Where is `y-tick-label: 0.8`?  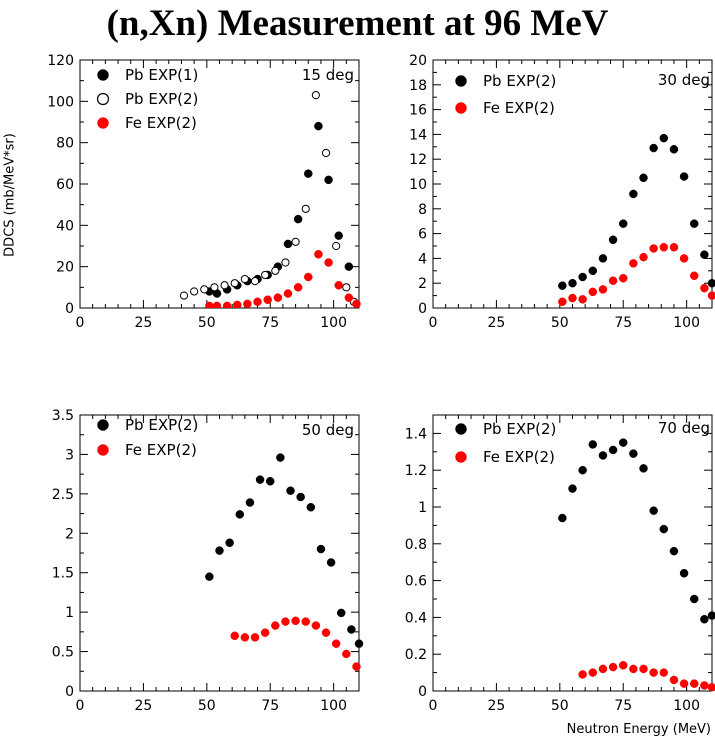
y-tick-label: 0.8 is located at coordinates (416, 545).